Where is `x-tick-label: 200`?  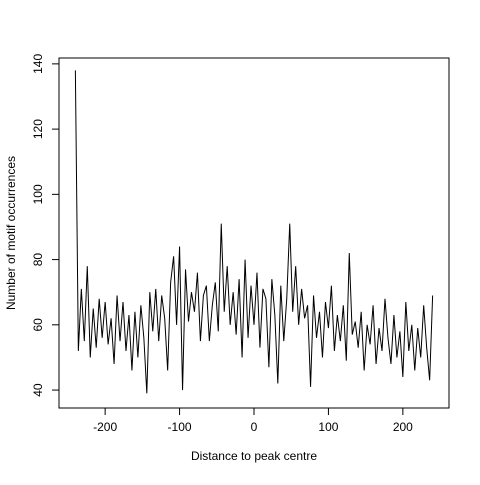 x-tick-label: 200 is located at coordinates (403, 427).